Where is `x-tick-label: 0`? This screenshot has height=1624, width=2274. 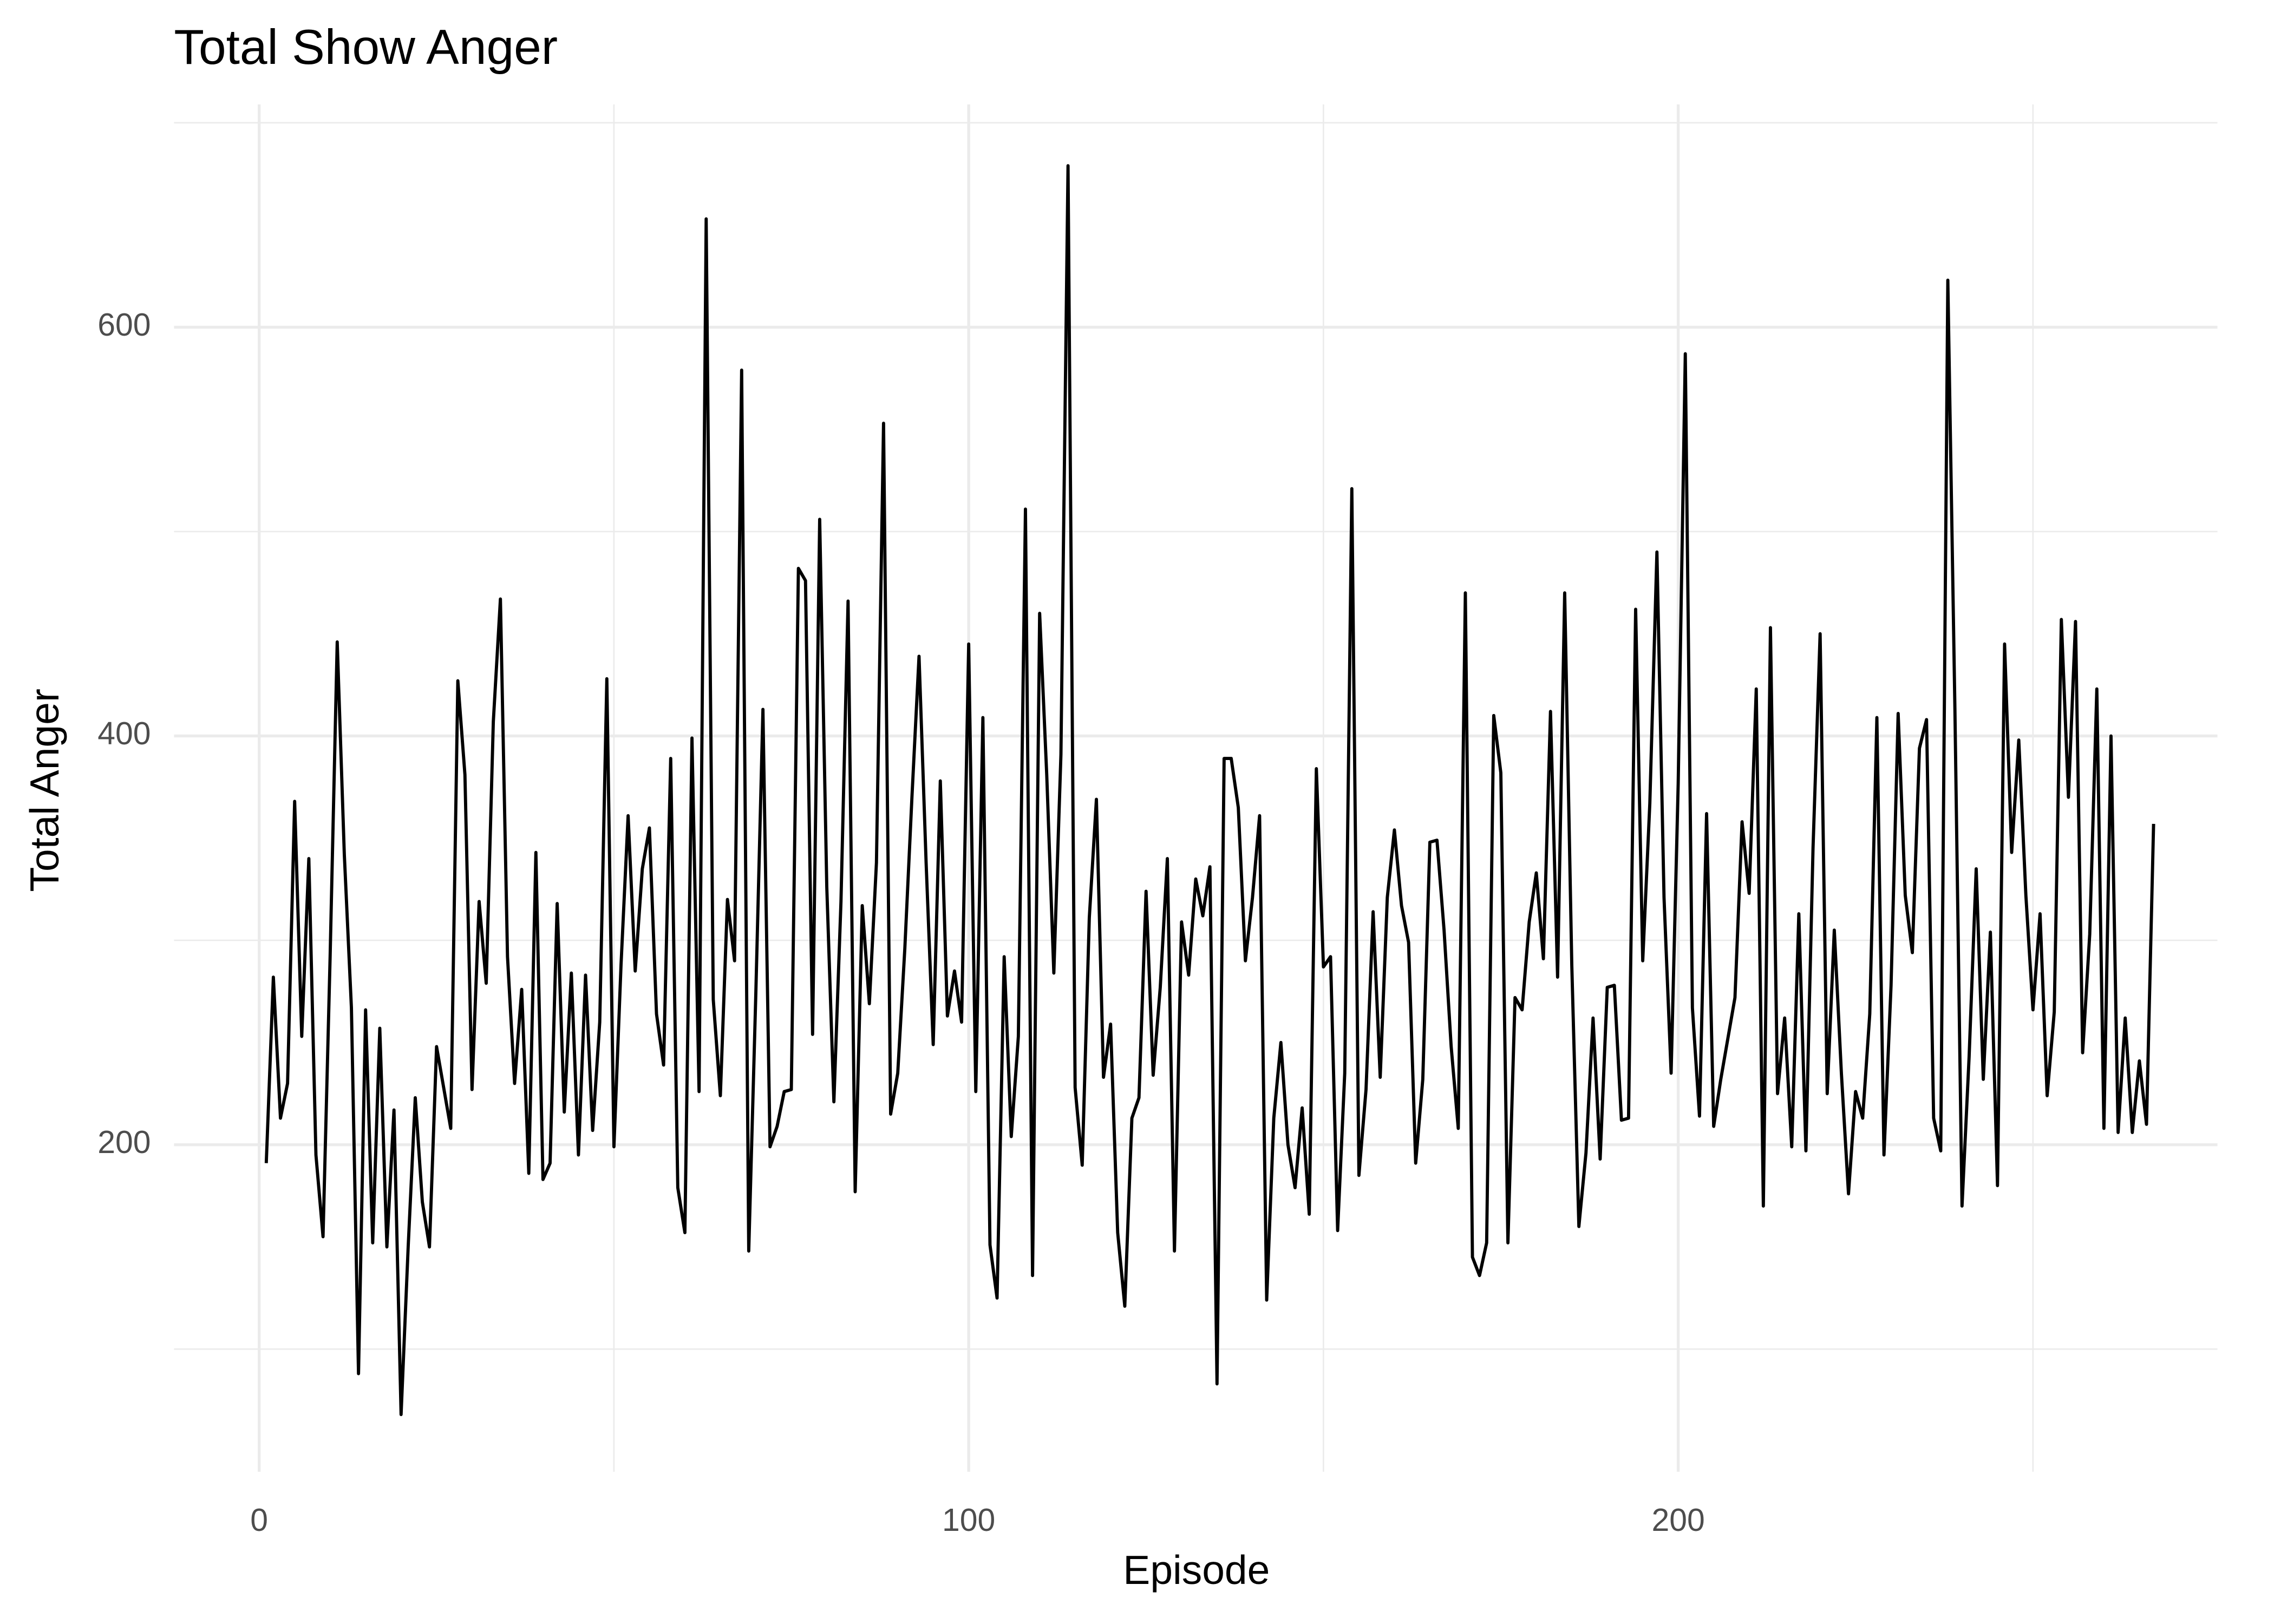
x-tick-label: 0 is located at coordinates (259, 1520).